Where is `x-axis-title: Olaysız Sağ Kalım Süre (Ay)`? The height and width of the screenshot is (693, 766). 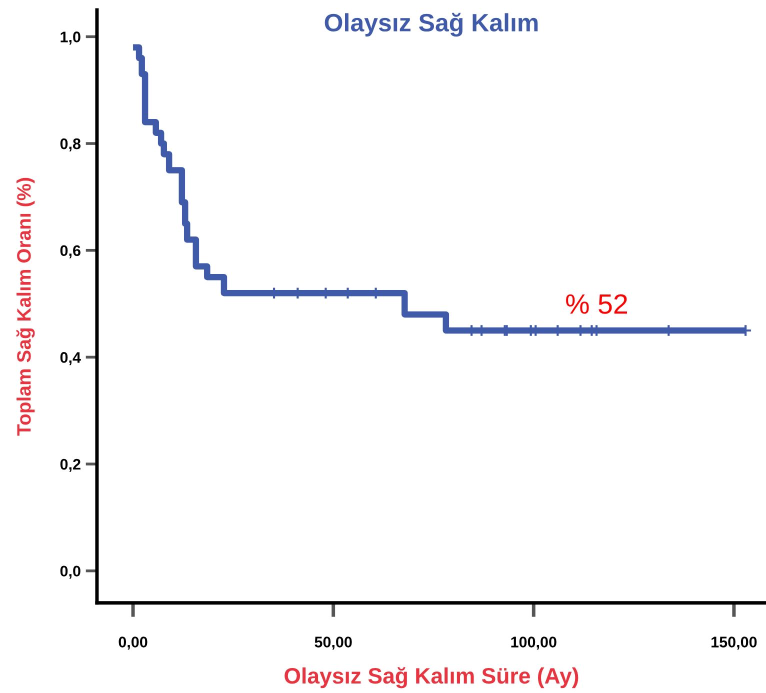 x-axis-title: Olaysız Sağ Kalım Süre (Ay) is located at coordinates (431, 677).